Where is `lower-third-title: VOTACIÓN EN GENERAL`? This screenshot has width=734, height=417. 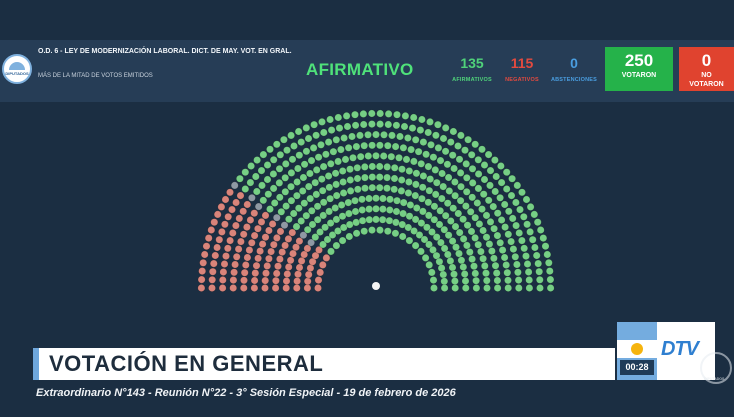 lower-third-title: VOTACIÓN EN GENERAL is located at coordinates (186, 363).